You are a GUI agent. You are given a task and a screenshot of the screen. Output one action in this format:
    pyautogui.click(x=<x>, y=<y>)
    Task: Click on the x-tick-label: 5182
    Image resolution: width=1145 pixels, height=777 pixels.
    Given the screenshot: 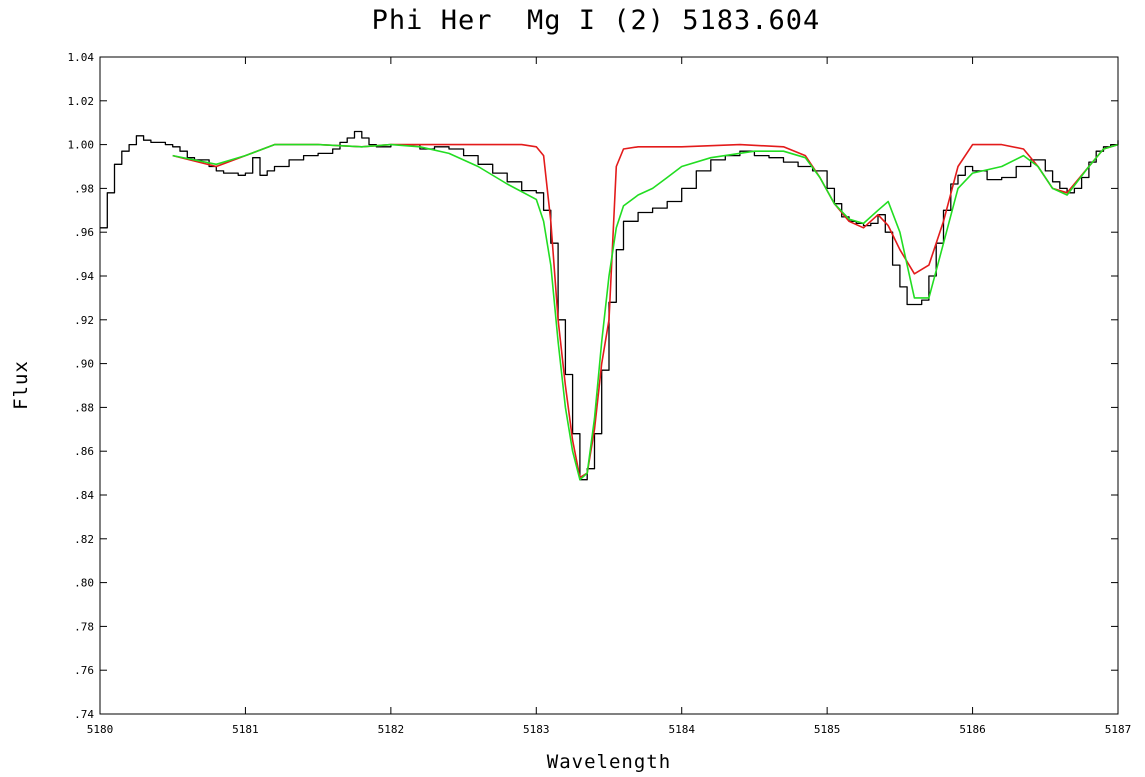 What is the action you would take?
    pyautogui.click(x=391, y=729)
    